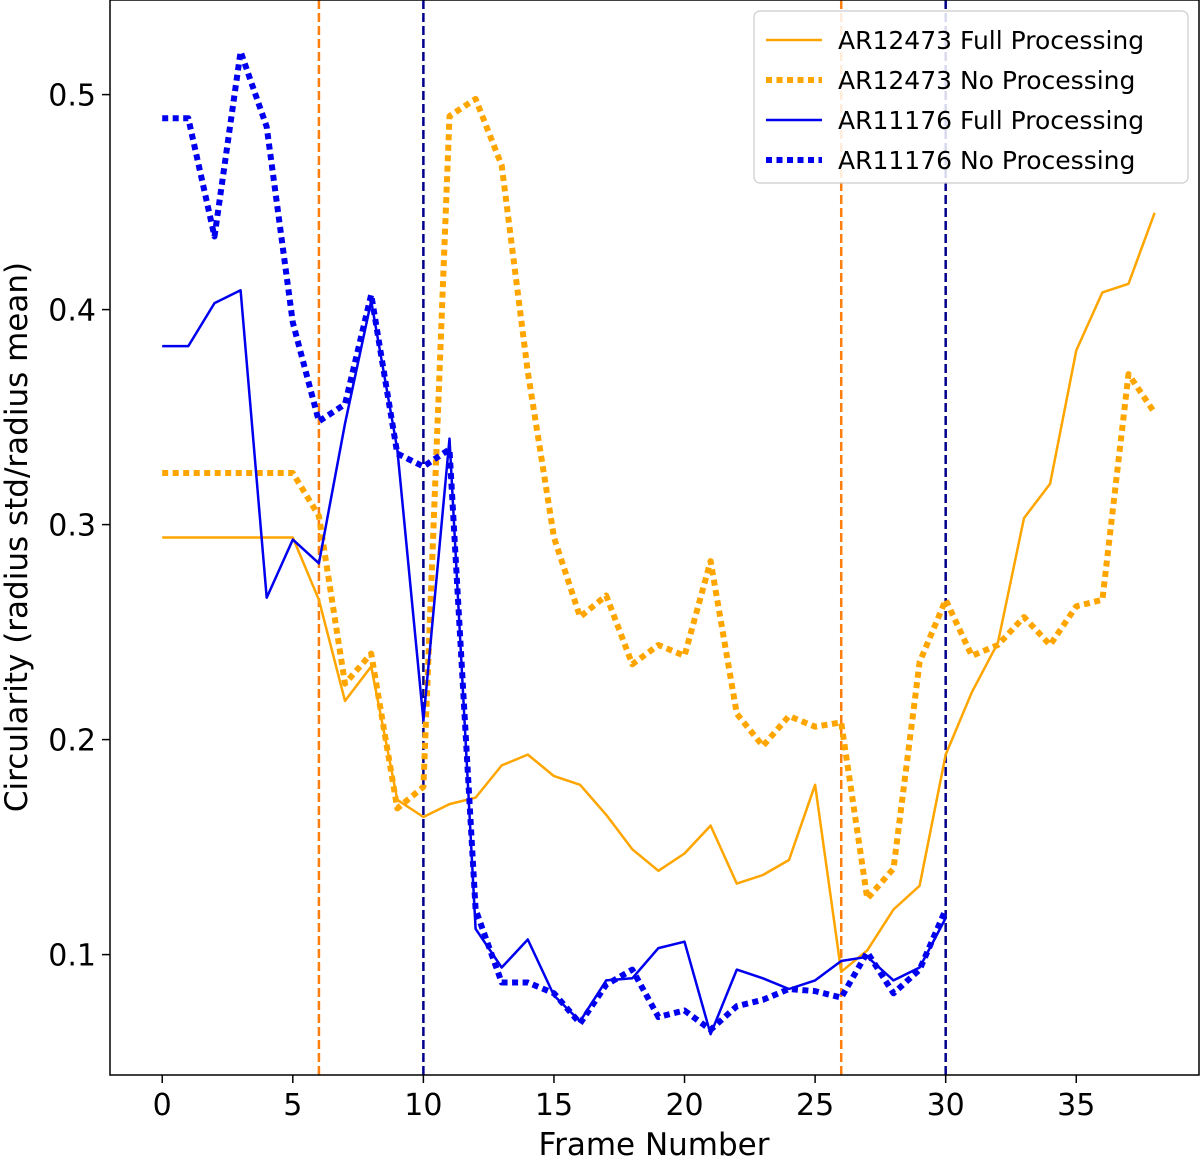  Describe the element at coordinates (554, 1105) in the screenshot. I see `x-tick-label: 15` at that location.